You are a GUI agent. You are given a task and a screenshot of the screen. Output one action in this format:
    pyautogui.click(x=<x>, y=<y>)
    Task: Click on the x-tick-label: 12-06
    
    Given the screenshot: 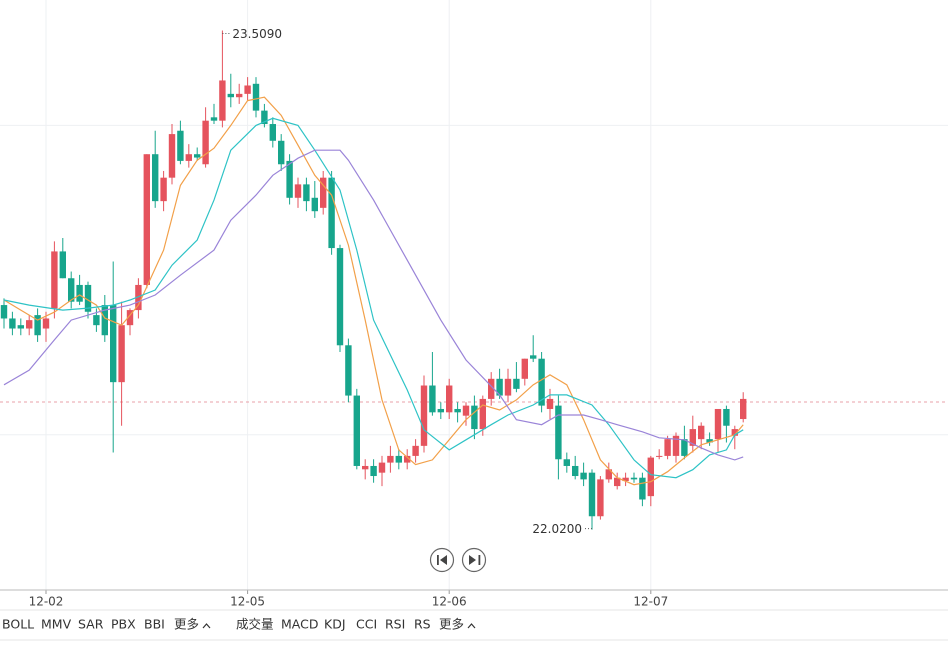 What is the action you would take?
    pyautogui.click(x=449, y=602)
    